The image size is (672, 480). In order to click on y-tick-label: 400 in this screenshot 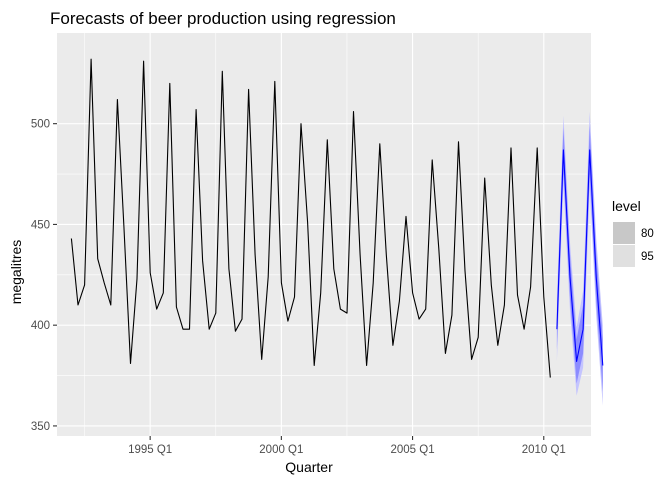, I will do `click(40, 326)`.